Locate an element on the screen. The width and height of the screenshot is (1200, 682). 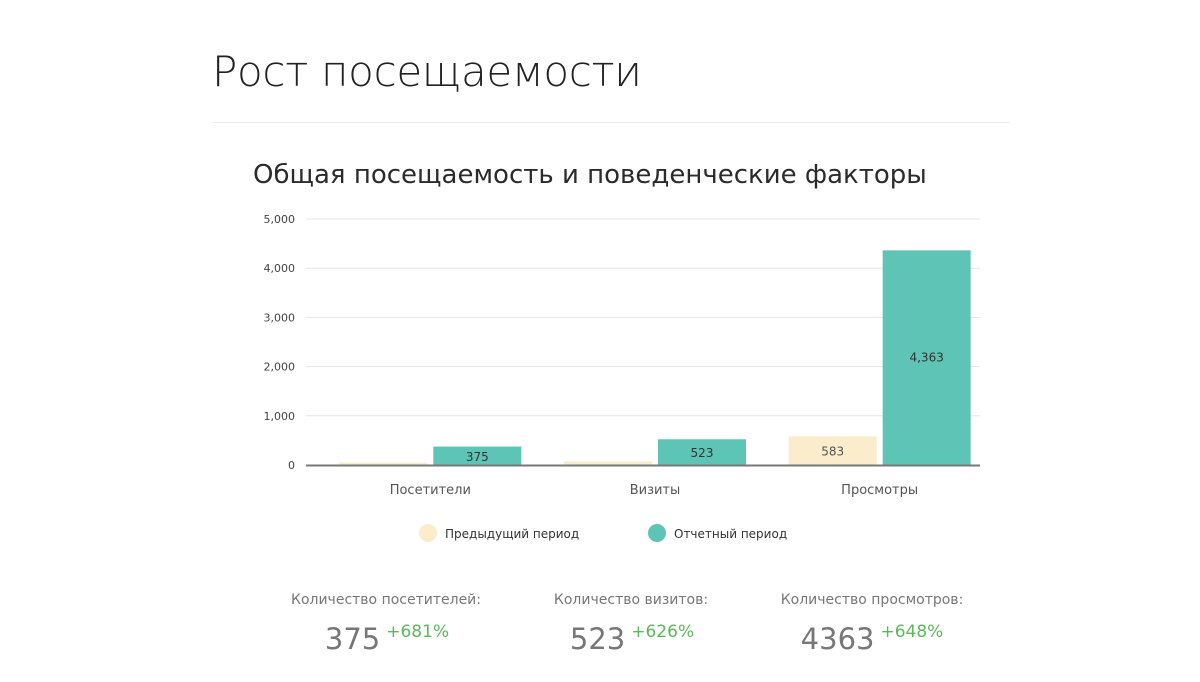
x-tick-label: Просмотры is located at coordinates (879, 490).